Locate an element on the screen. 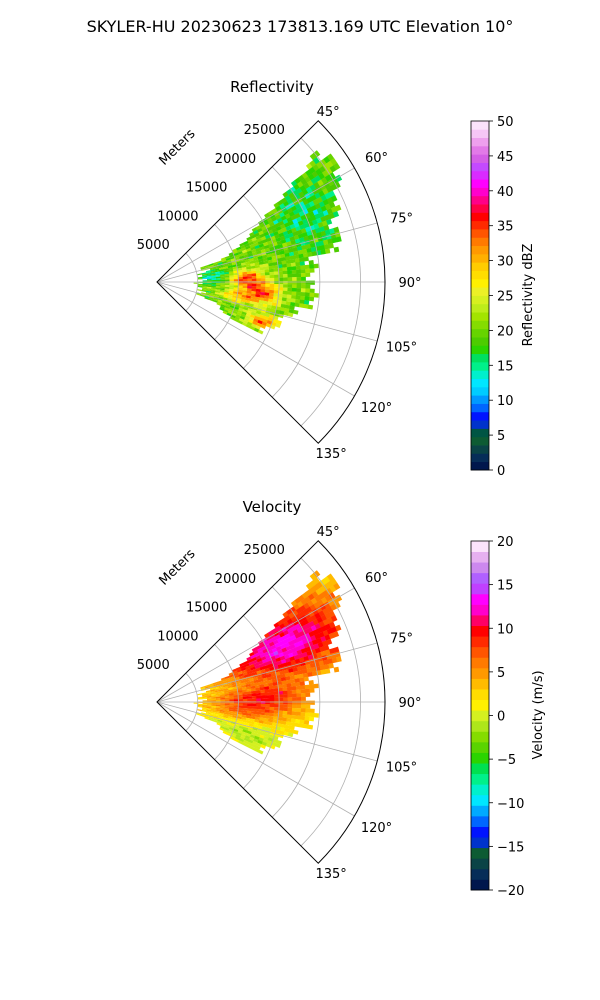 The width and height of the screenshot is (600, 1000). velocity-range-label: Meters is located at coordinates (178, 567).